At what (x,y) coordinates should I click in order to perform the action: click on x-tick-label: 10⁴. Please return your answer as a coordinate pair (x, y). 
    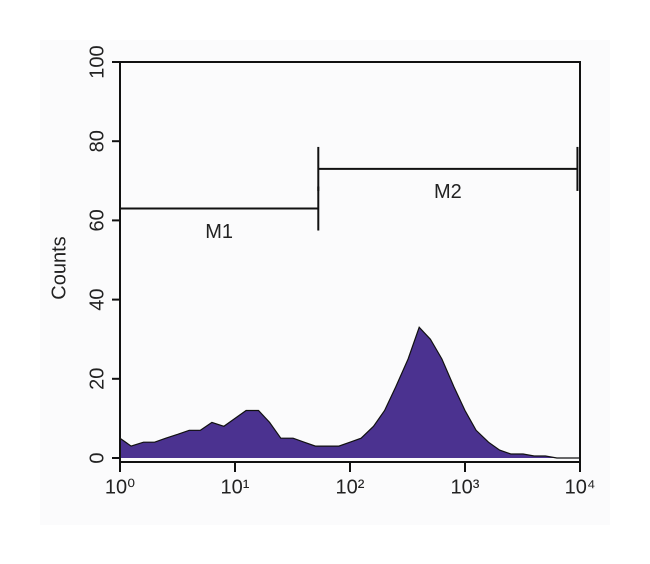
    Looking at the image, I should click on (580, 487).